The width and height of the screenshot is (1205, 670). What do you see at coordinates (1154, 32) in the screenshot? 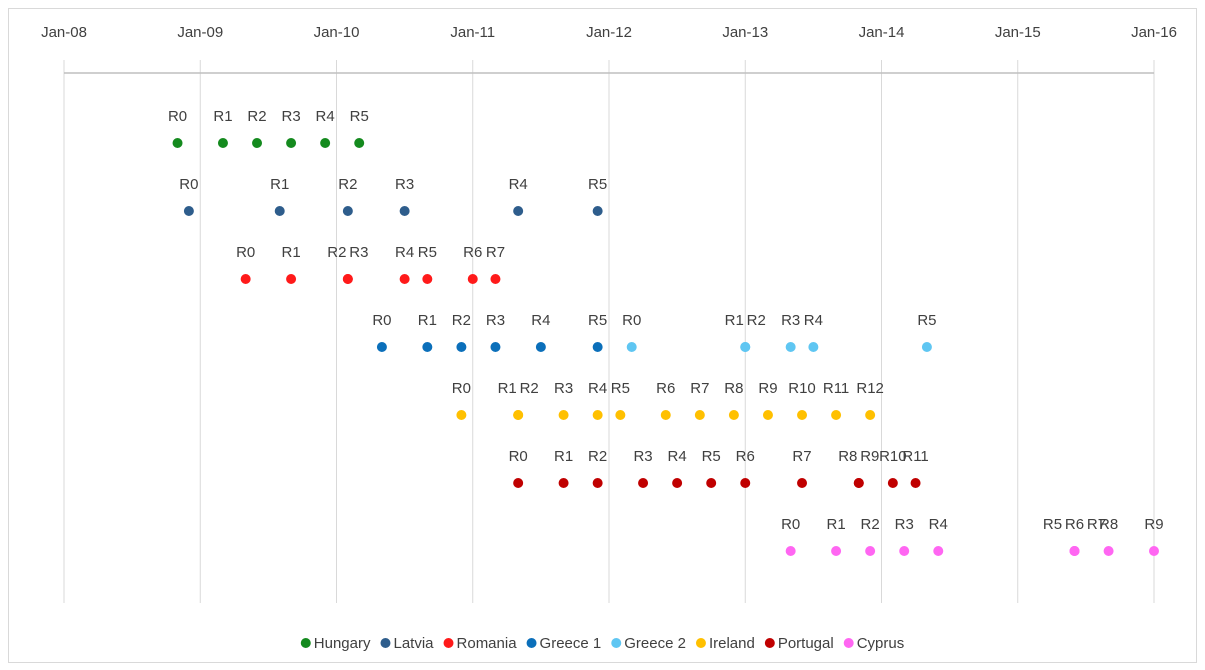
I see `x-tick-label: Jan-16` at bounding box center [1154, 32].